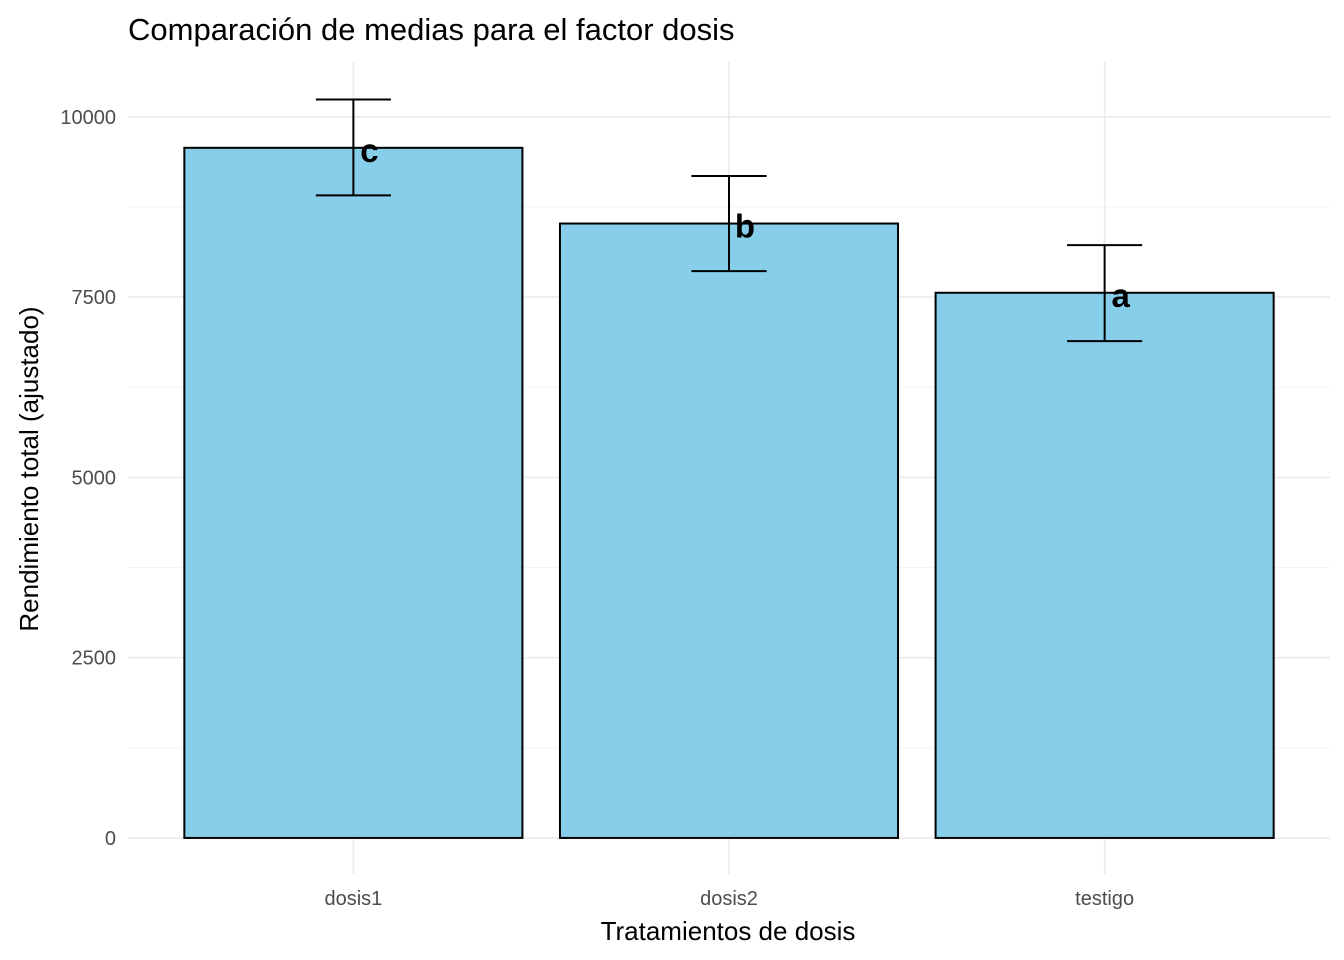 The image size is (1344, 960). I want to click on y-axis-ticks: 0 2500 5000 7500 10000, so click(88, 478).